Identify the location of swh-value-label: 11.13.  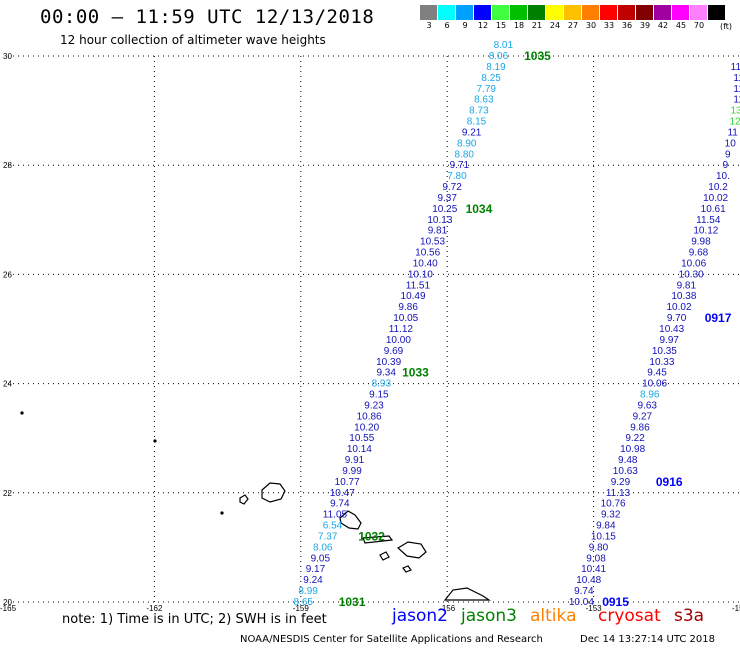
(618, 493).